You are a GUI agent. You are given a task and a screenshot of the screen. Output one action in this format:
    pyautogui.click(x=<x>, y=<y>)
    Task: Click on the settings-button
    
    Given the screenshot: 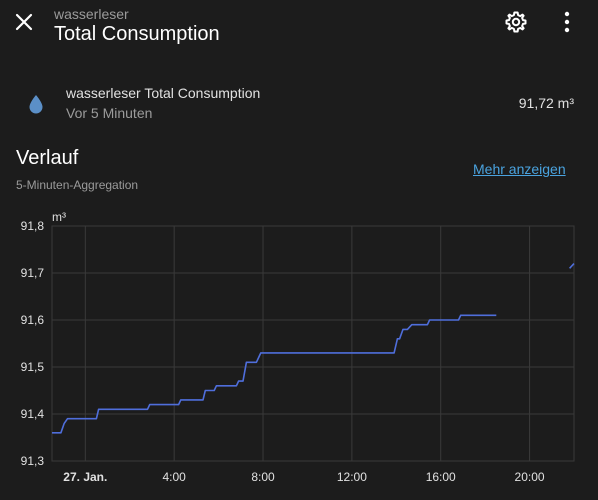 What is the action you would take?
    pyautogui.click(x=516, y=22)
    